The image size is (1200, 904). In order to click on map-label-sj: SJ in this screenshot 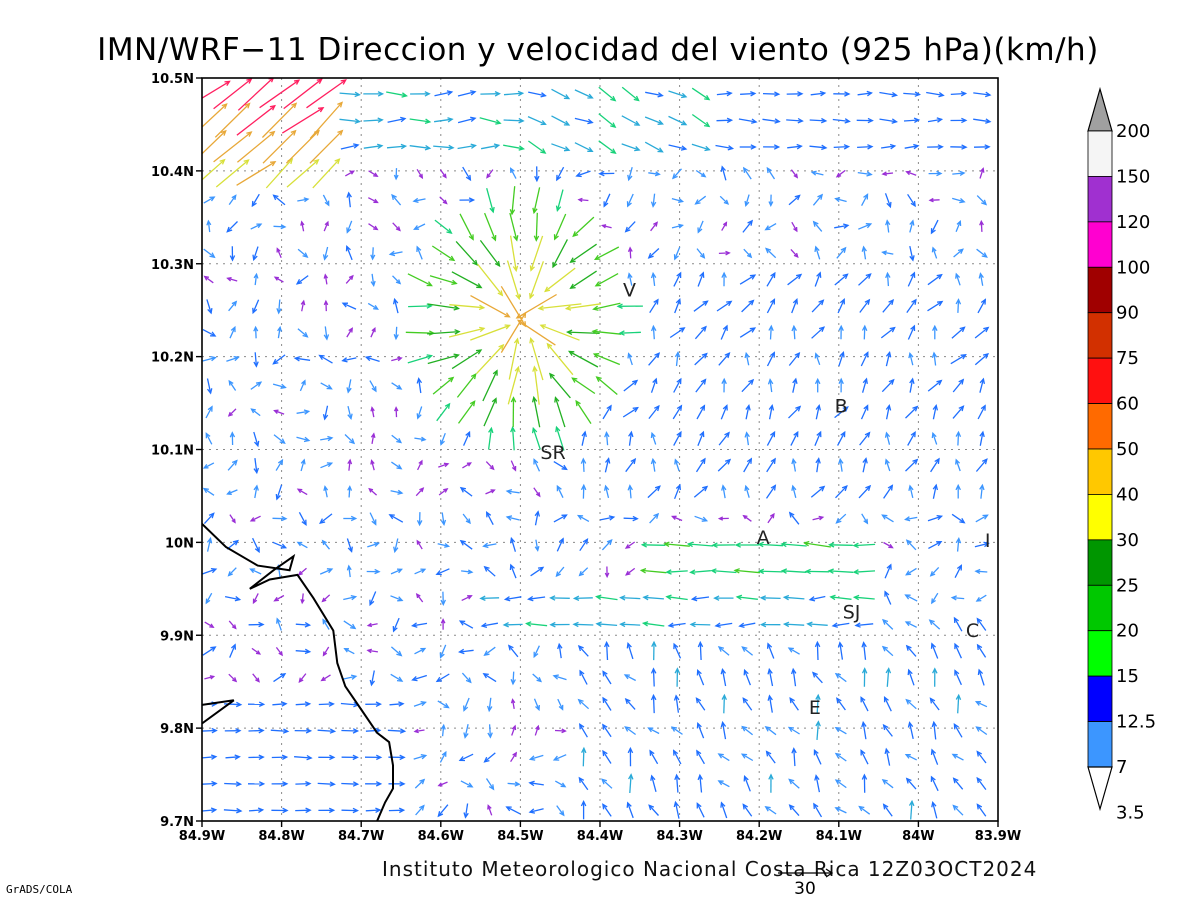, I will do `click(852, 613)`.